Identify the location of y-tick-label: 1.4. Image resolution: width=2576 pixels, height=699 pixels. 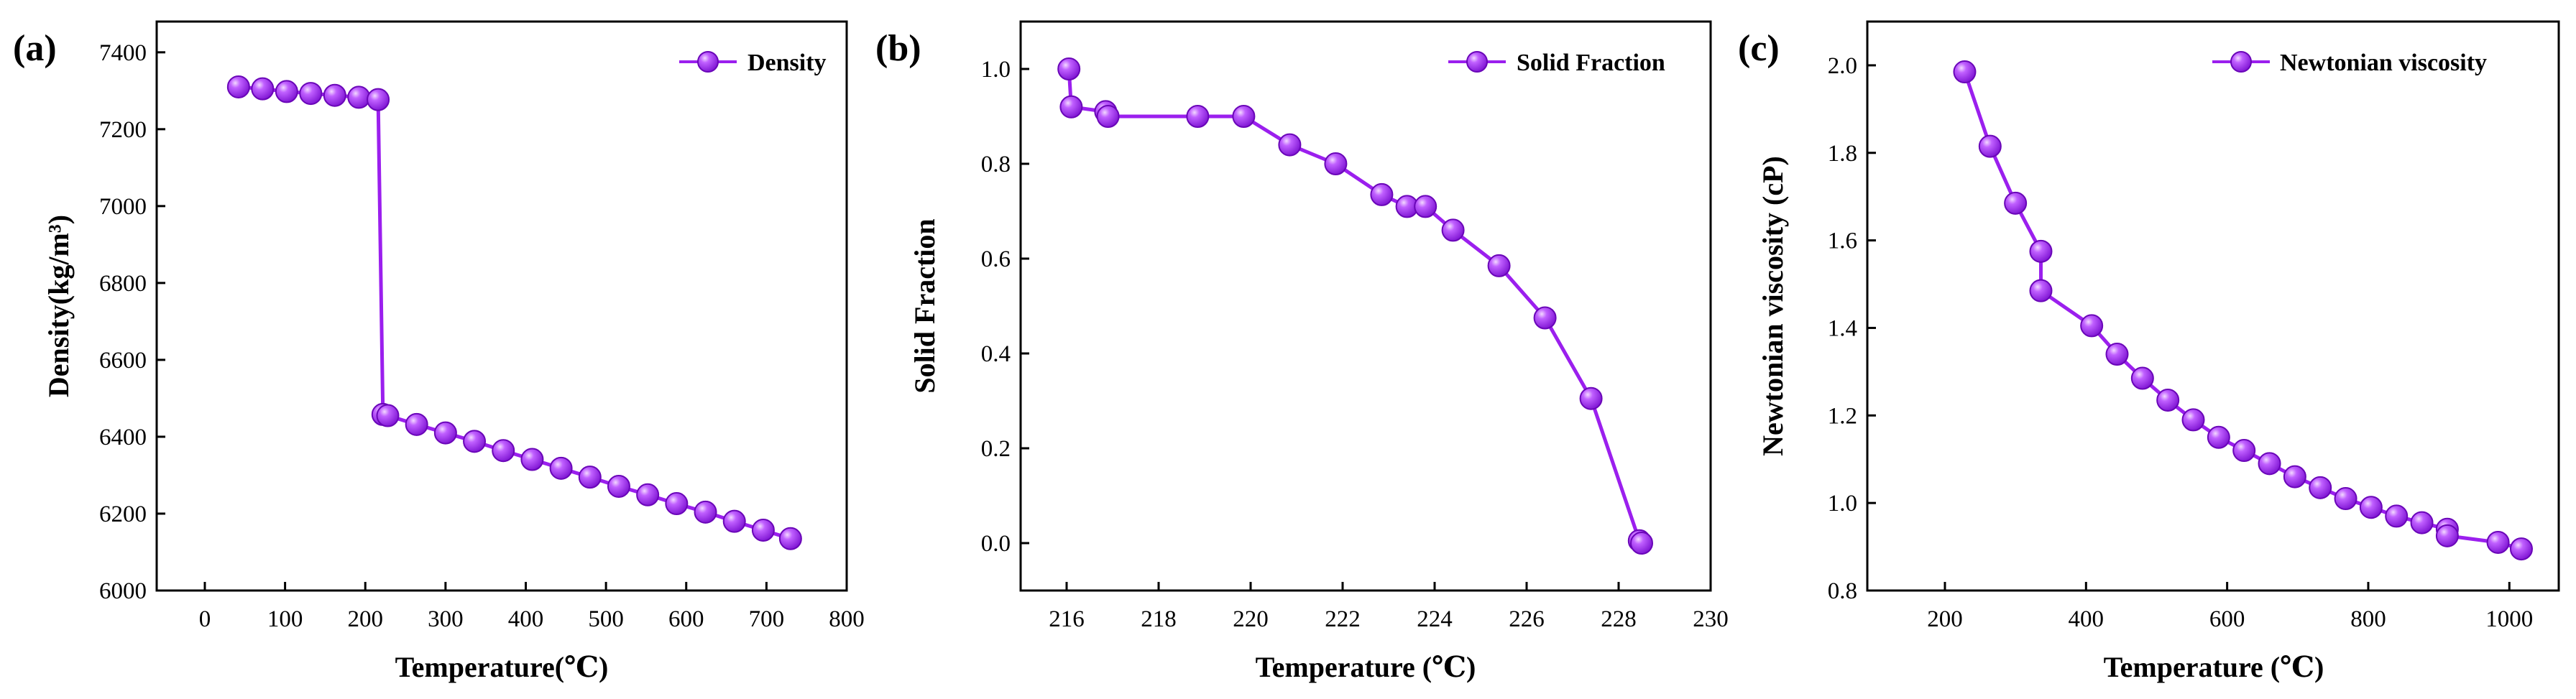
(1842, 328).